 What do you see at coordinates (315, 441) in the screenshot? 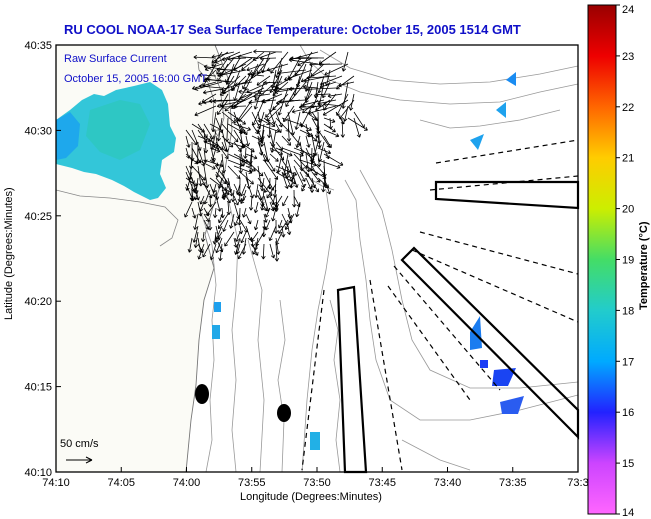
I see `sst-patch-nearshore-c` at bounding box center [315, 441].